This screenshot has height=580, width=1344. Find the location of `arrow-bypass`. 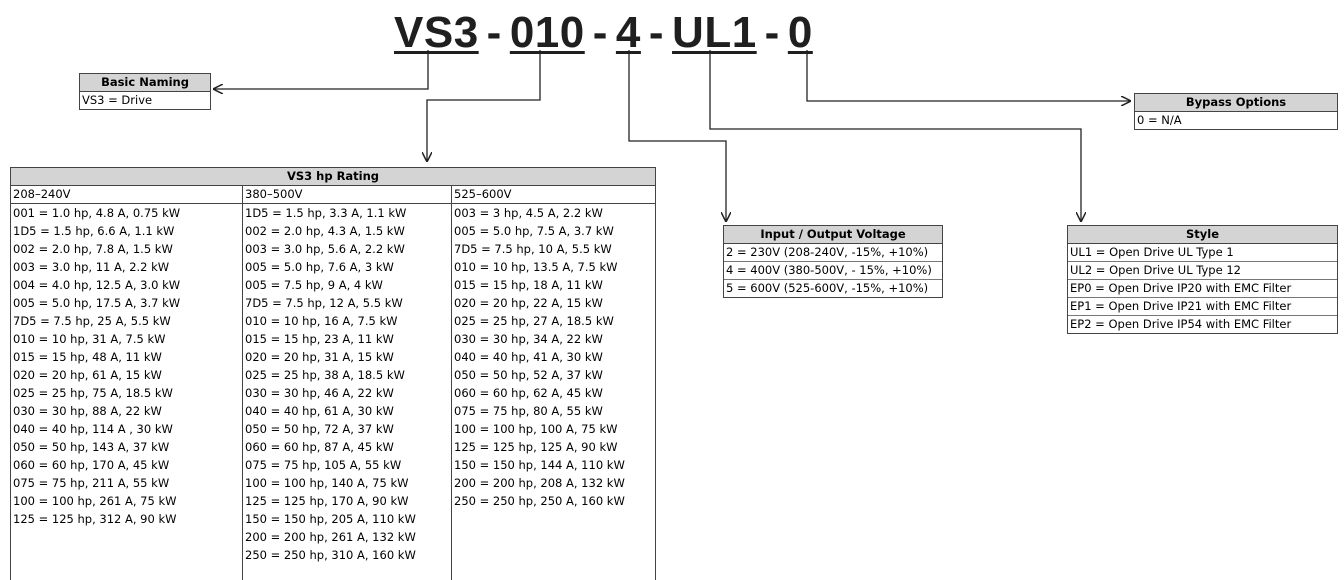

arrow-bypass is located at coordinates (968, 75).